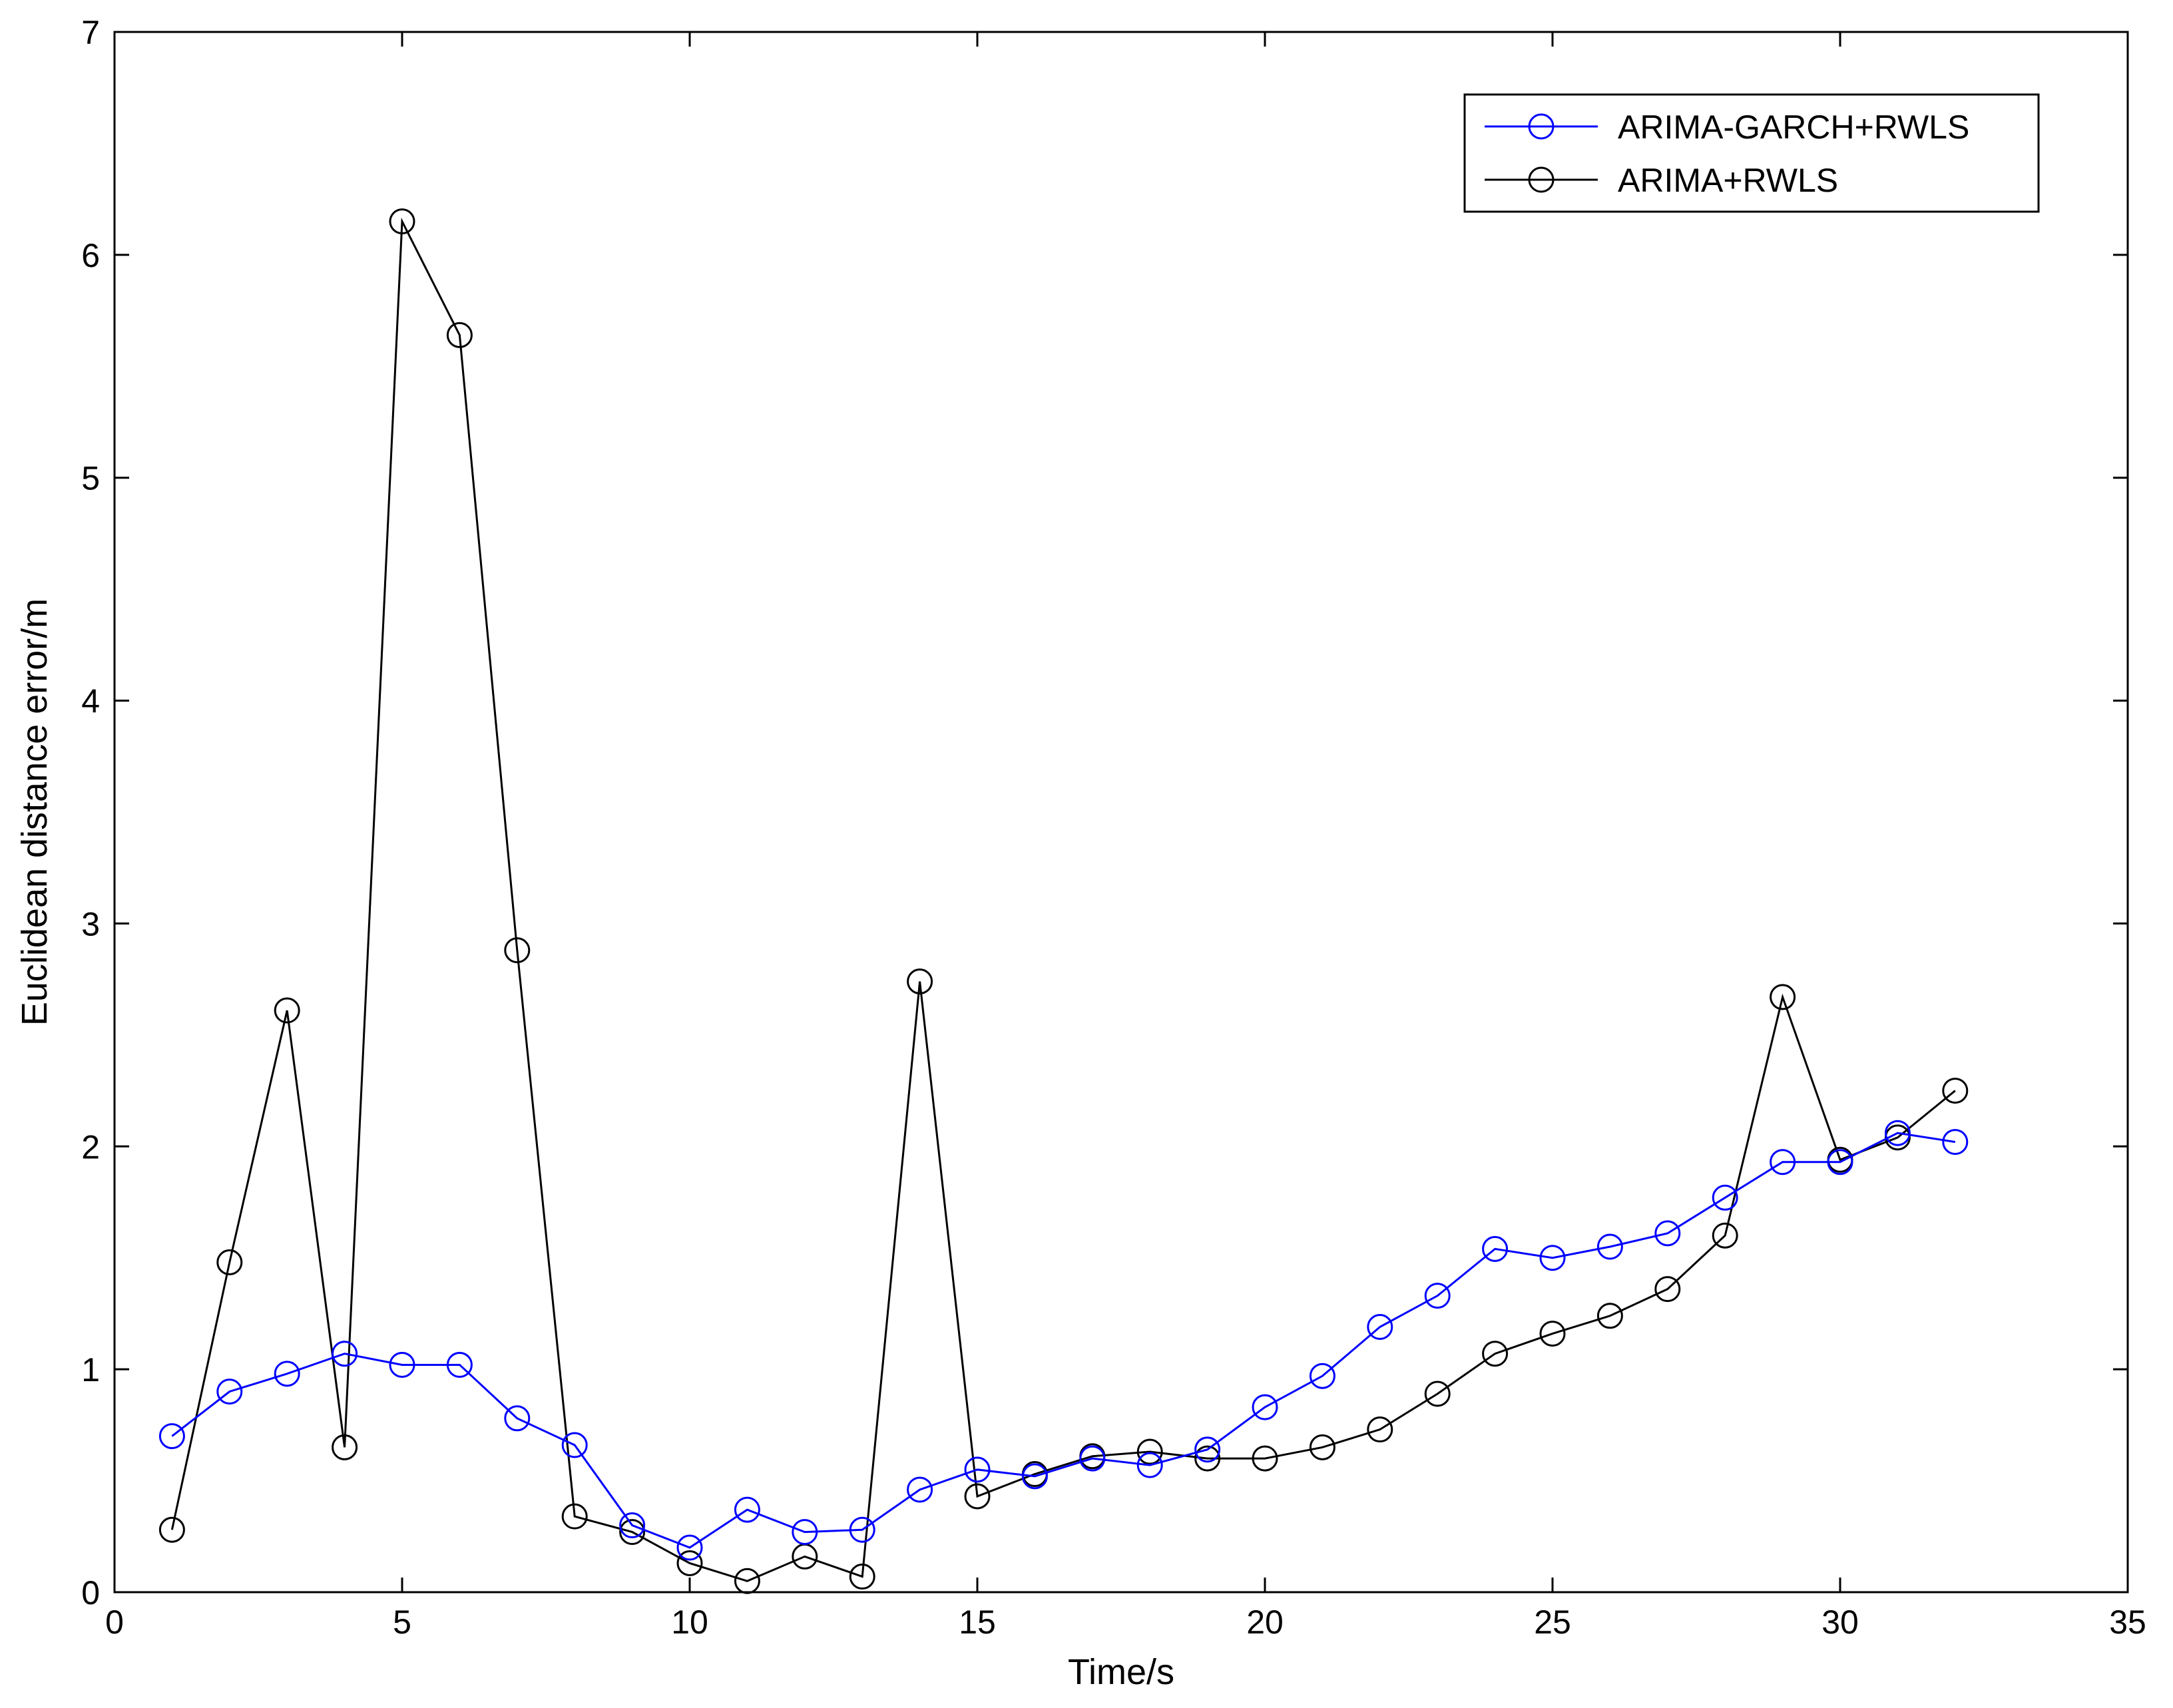  I want to click on y-tick-label: 6, so click(90, 255).